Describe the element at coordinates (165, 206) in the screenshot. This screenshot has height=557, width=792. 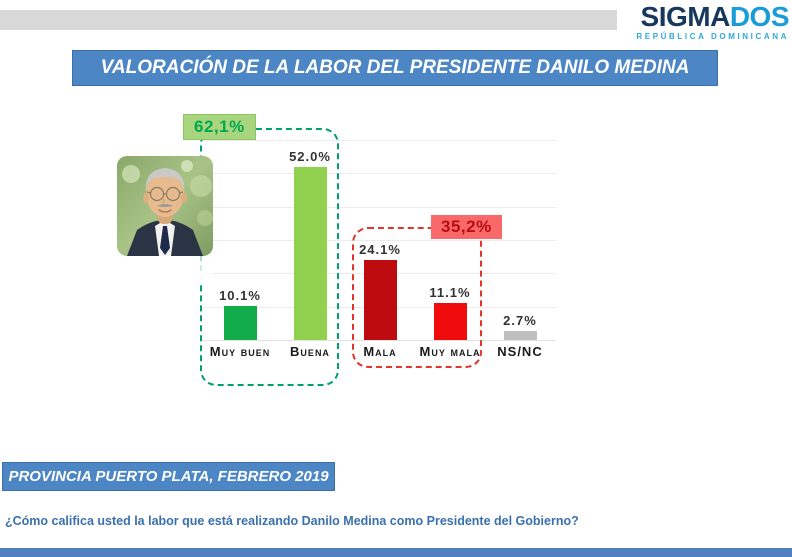
I see `president-photo` at that location.